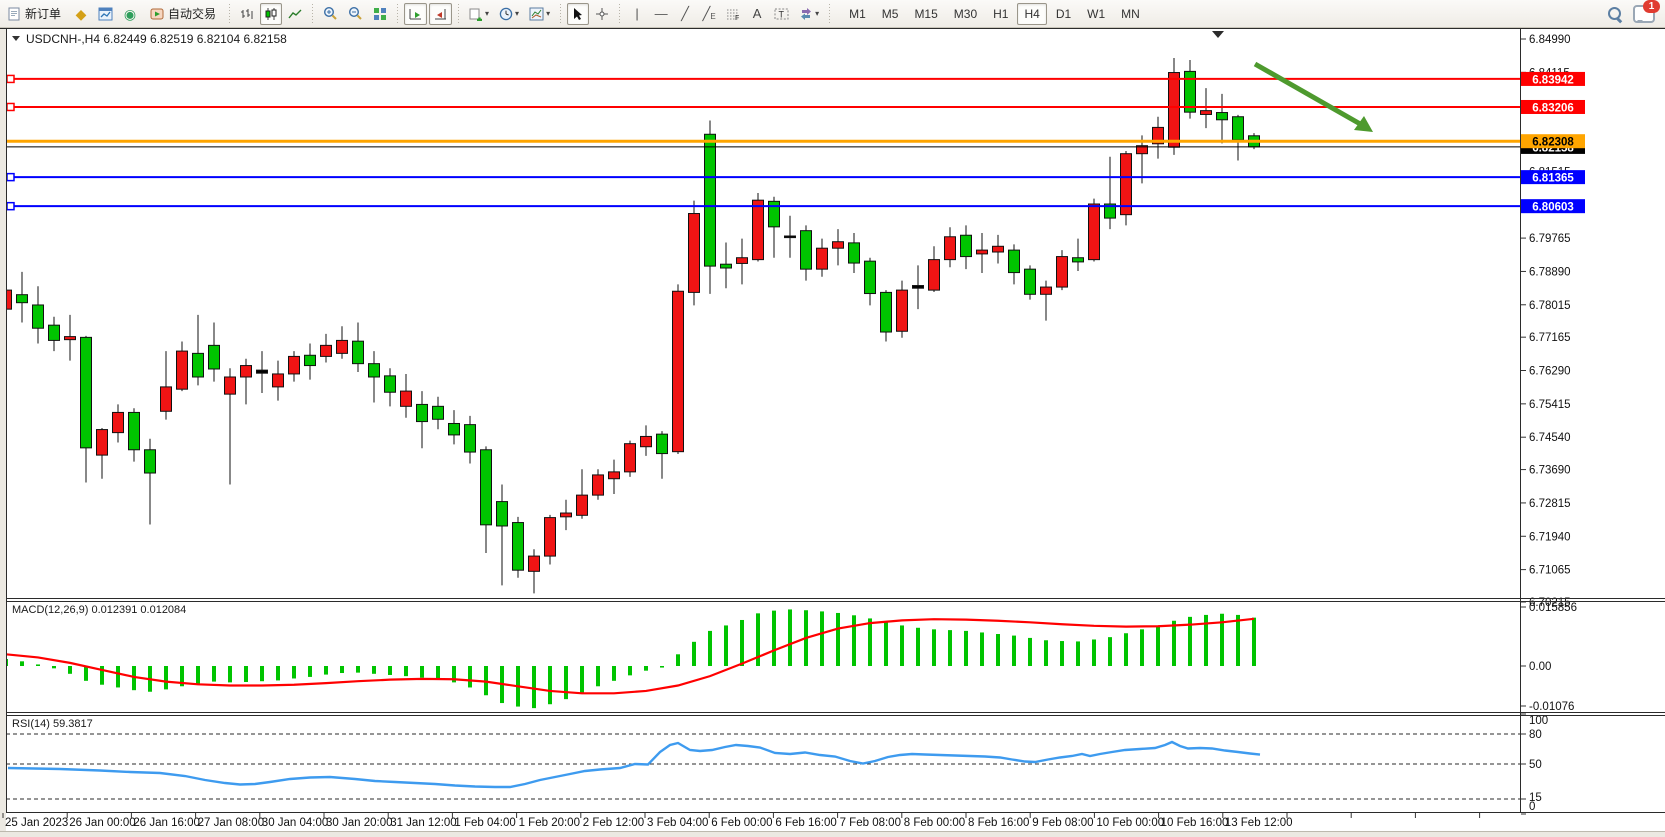 The height and width of the screenshot is (837, 1665). I want to click on timeframe-MN: MN, so click(1130, 13).